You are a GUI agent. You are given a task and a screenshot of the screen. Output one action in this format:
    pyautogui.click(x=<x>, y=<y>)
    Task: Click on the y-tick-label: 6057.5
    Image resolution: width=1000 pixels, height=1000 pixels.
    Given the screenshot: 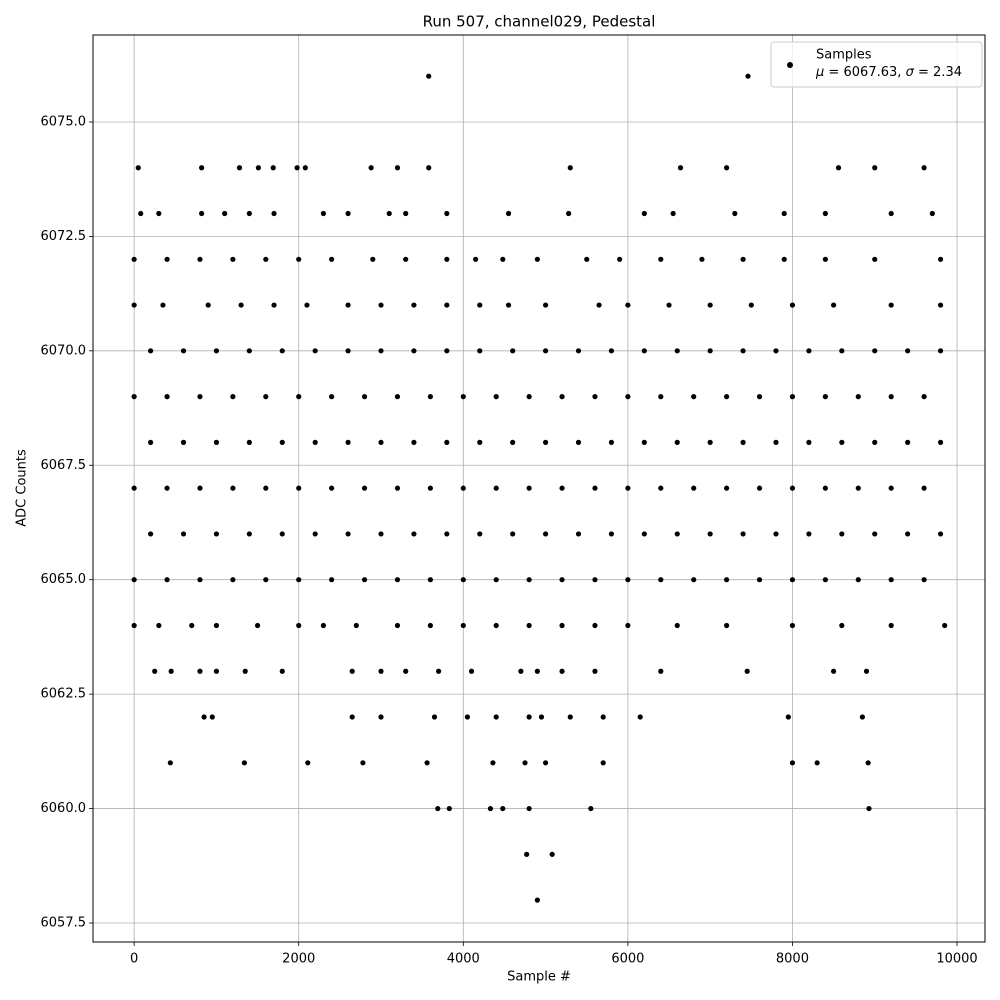 What is the action you would take?
    pyautogui.click(x=64, y=923)
    